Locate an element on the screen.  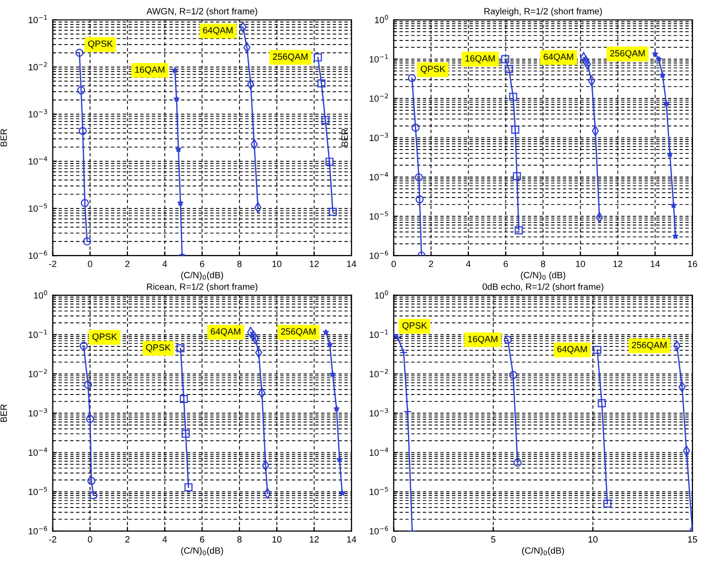
chart-title: Rayleigh, R=1/2 (short frame) is located at coordinates (543, 12).